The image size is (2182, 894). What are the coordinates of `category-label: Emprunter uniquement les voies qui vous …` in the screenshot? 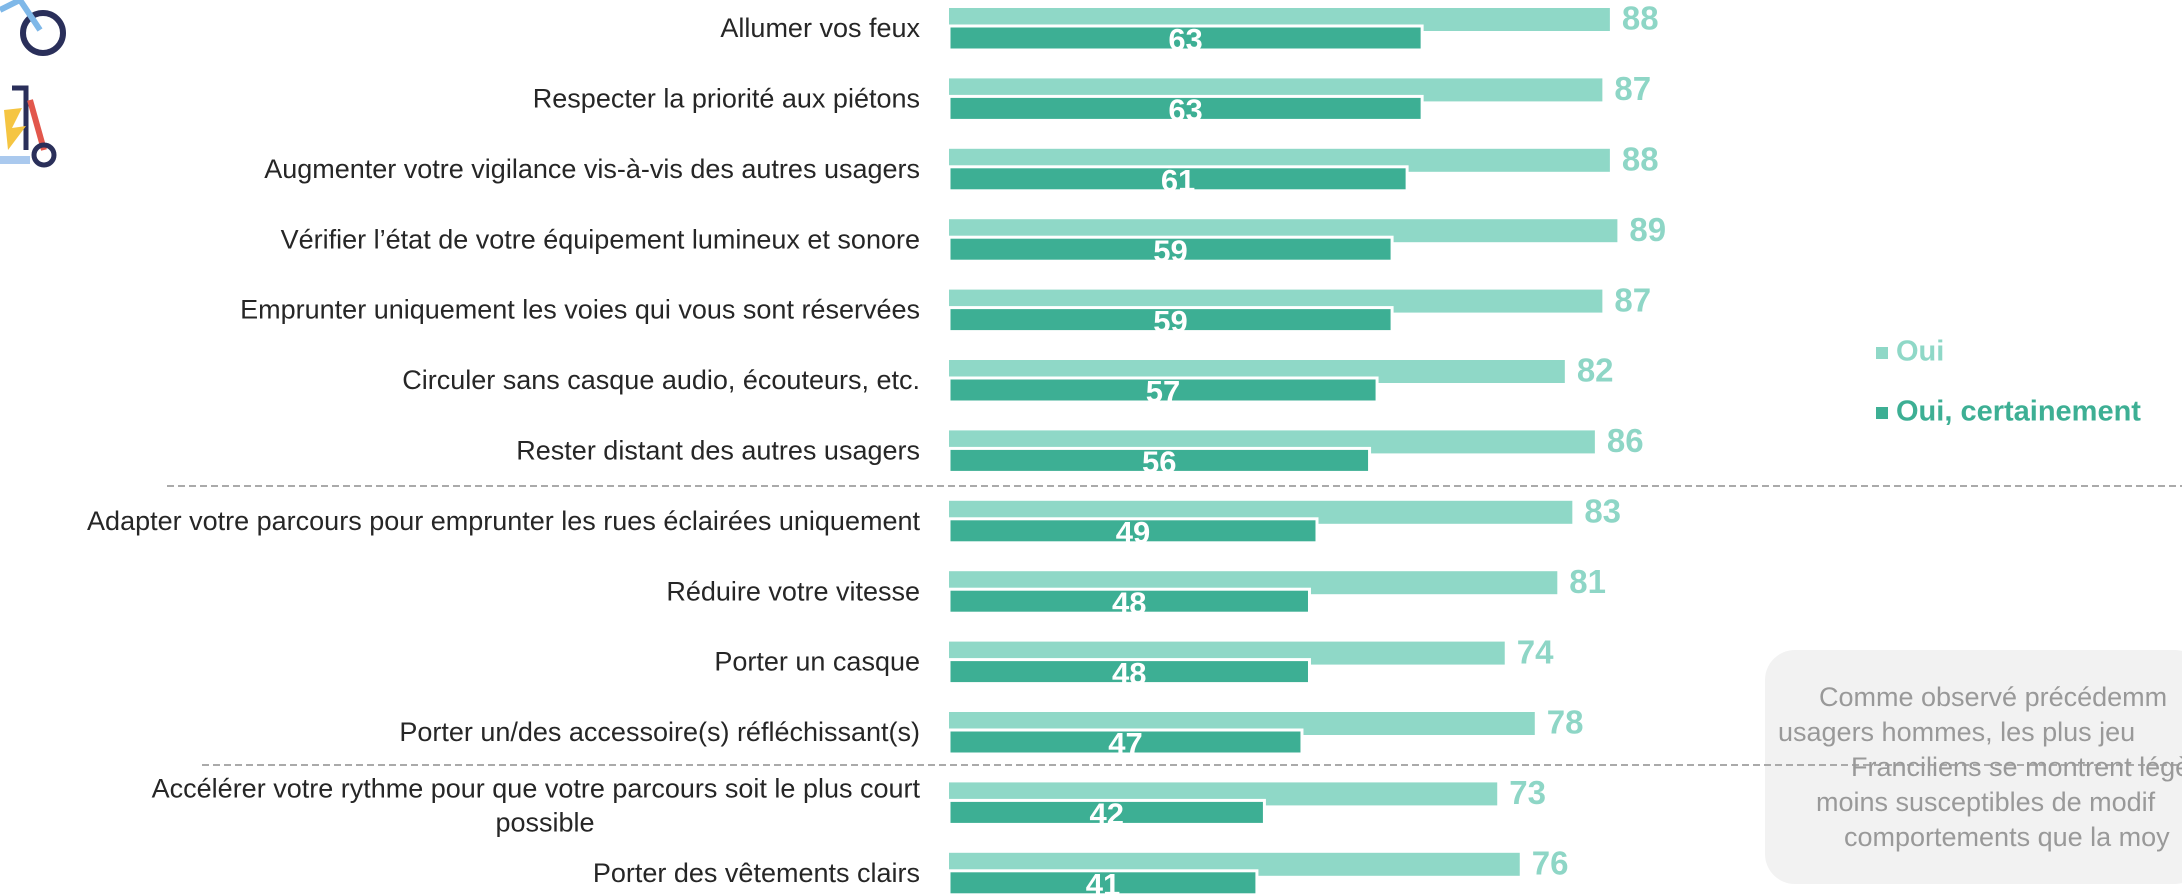 It's located at (580, 310).